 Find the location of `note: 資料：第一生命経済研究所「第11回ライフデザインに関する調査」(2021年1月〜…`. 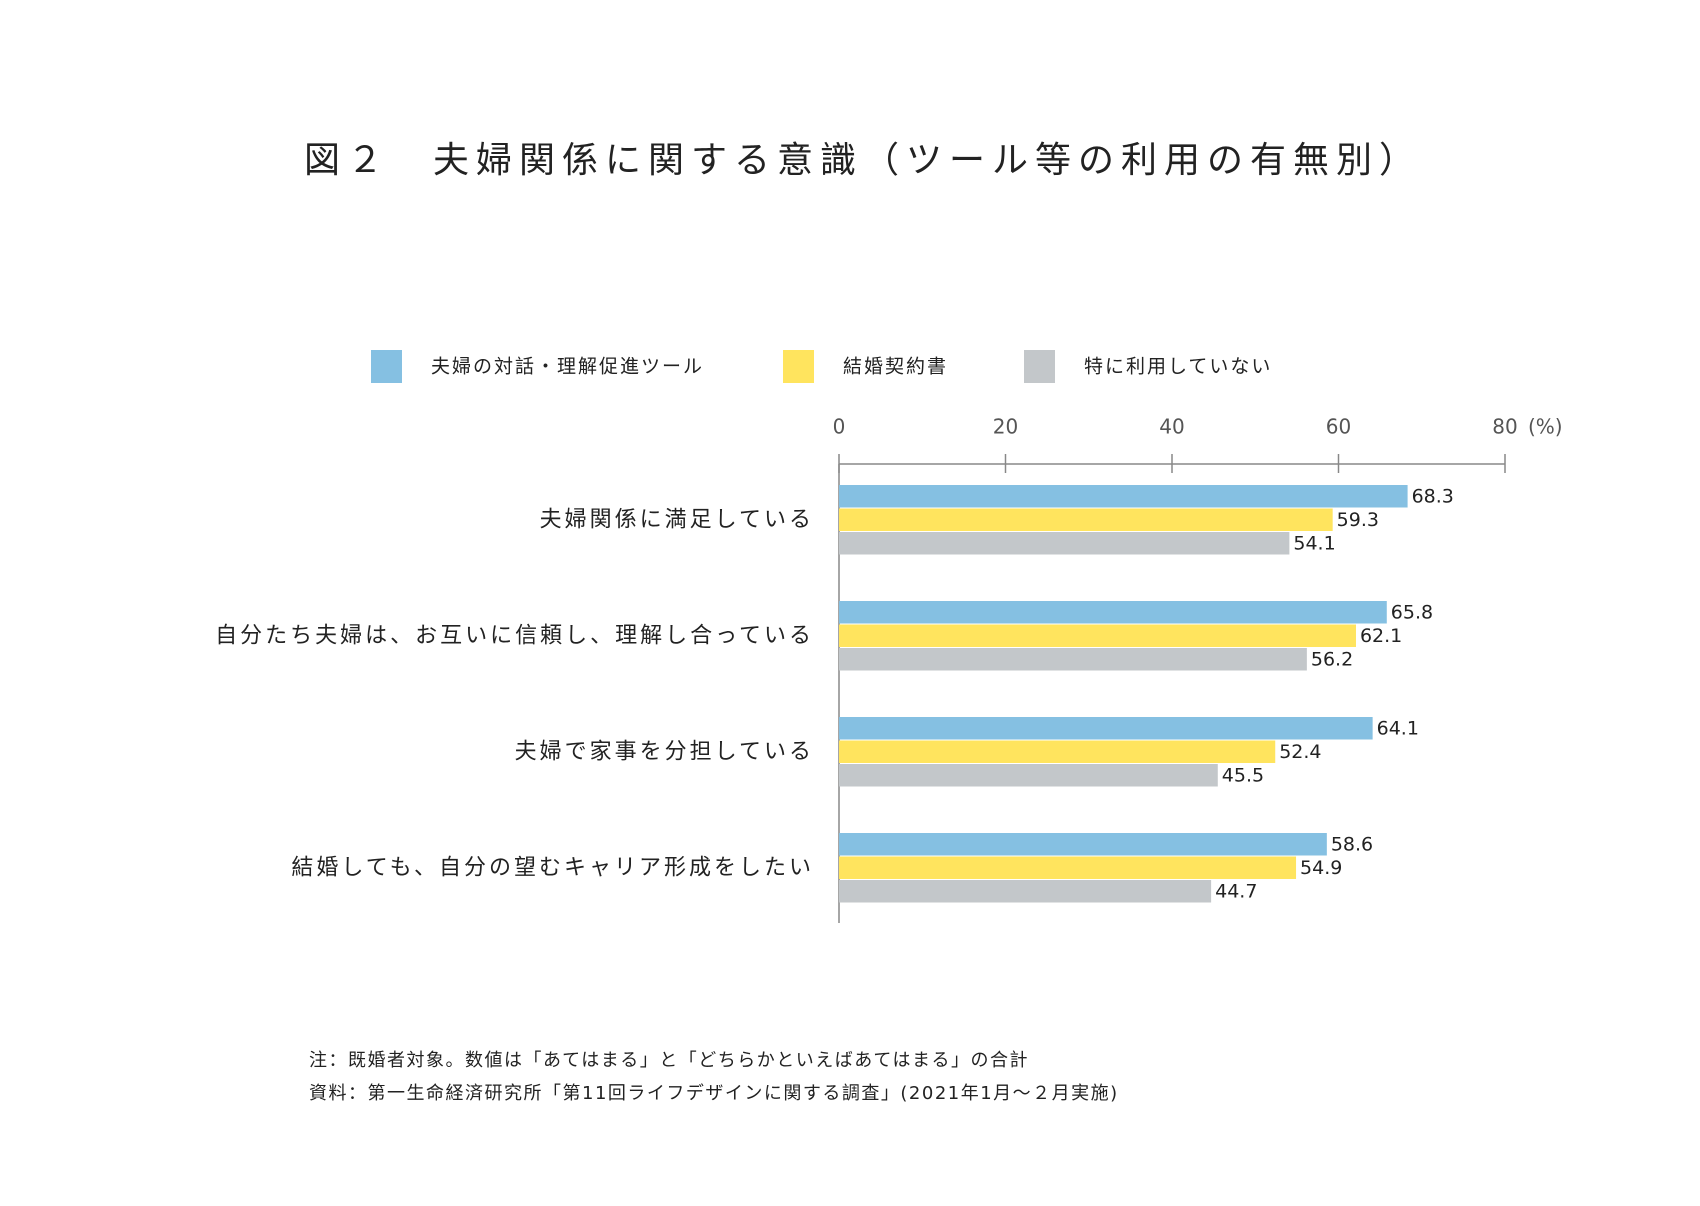

note: 資料：第一生命経済研究所「第11回ライフデザインに関する調査」(2021年1月〜… is located at coordinates (714, 1093).